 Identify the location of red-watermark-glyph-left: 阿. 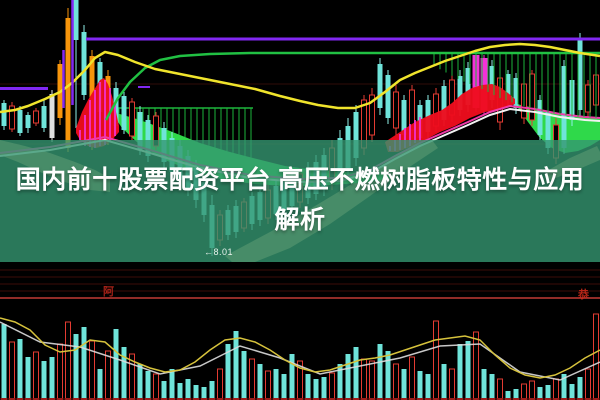
(108, 292).